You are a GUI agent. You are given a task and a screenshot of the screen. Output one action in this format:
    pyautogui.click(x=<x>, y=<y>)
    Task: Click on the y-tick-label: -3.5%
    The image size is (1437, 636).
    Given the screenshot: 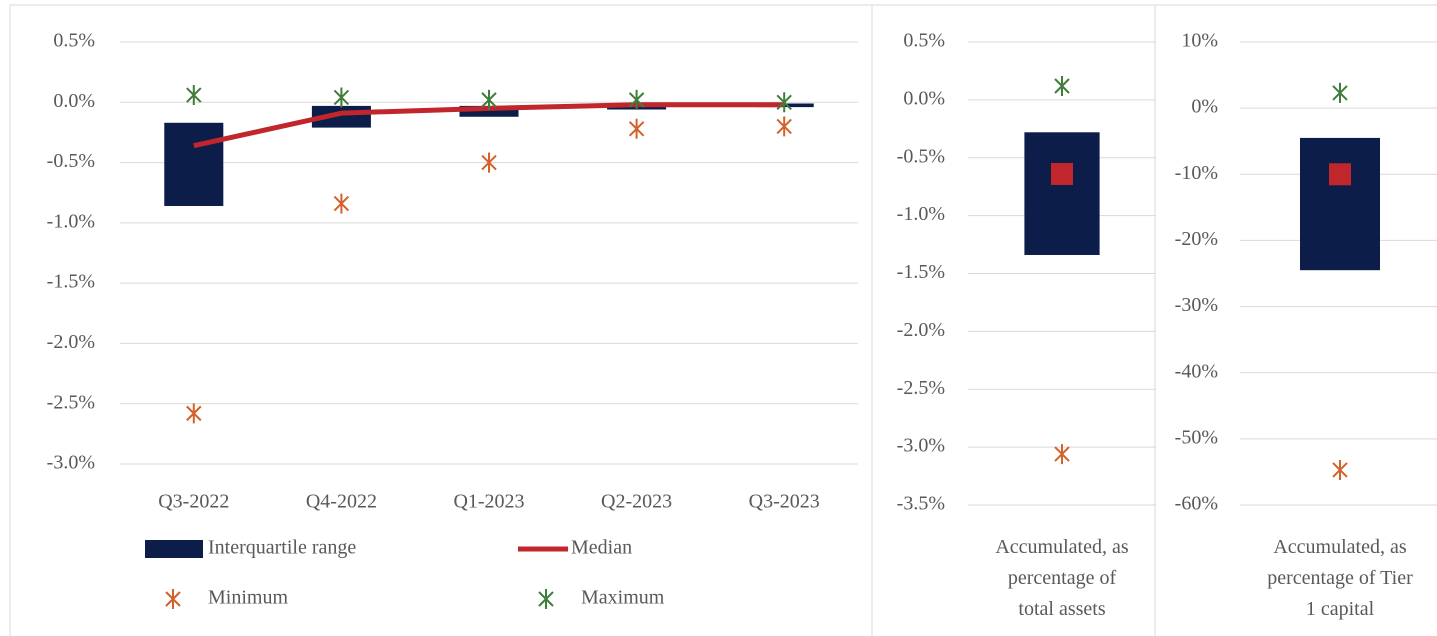 What is the action you would take?
    pyautogui.click(x=921, y=504)
    